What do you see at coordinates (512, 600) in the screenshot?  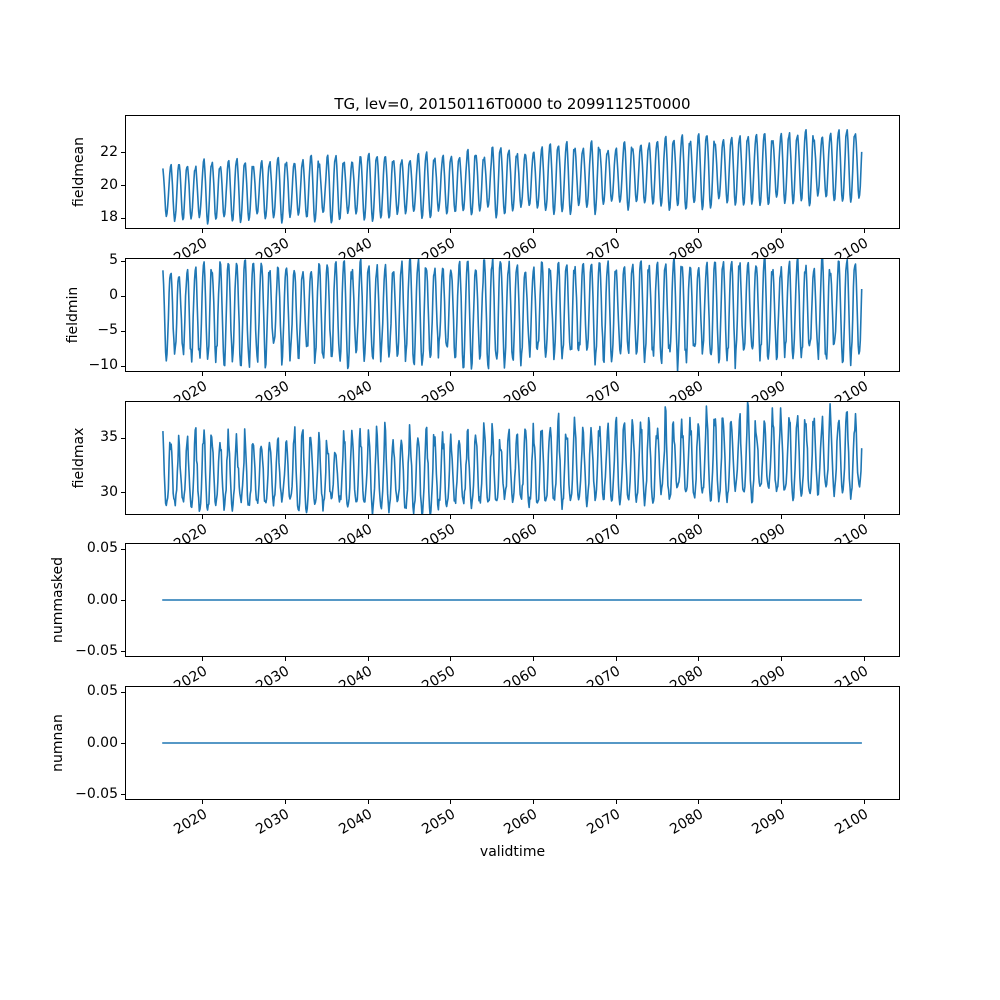 I see `plot-area-nummasked` at bounding box center [512, 600].